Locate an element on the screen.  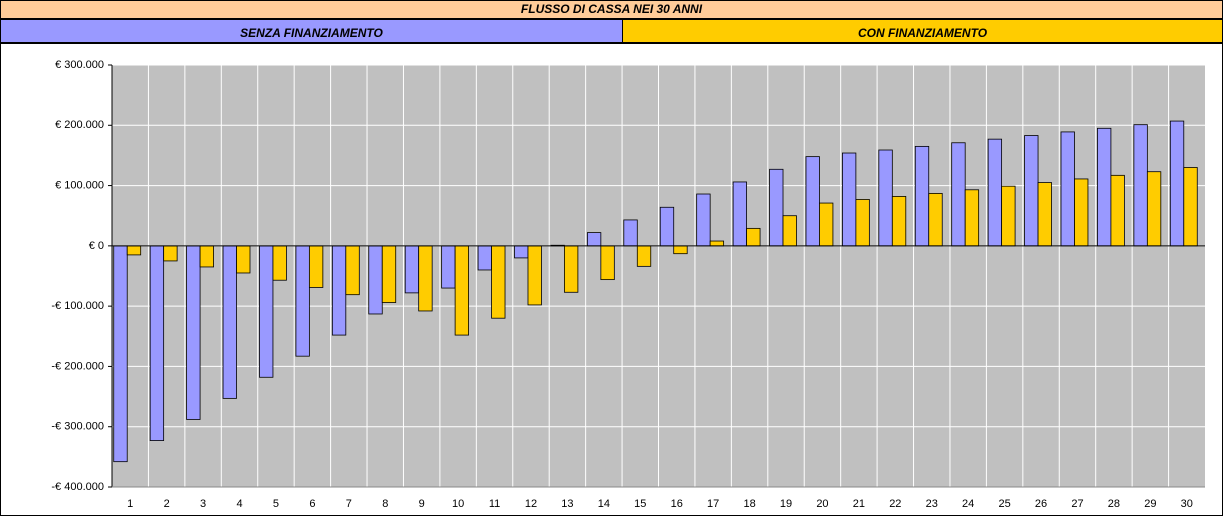
x-tick-label: 3 is located at coordinates (203, 504).